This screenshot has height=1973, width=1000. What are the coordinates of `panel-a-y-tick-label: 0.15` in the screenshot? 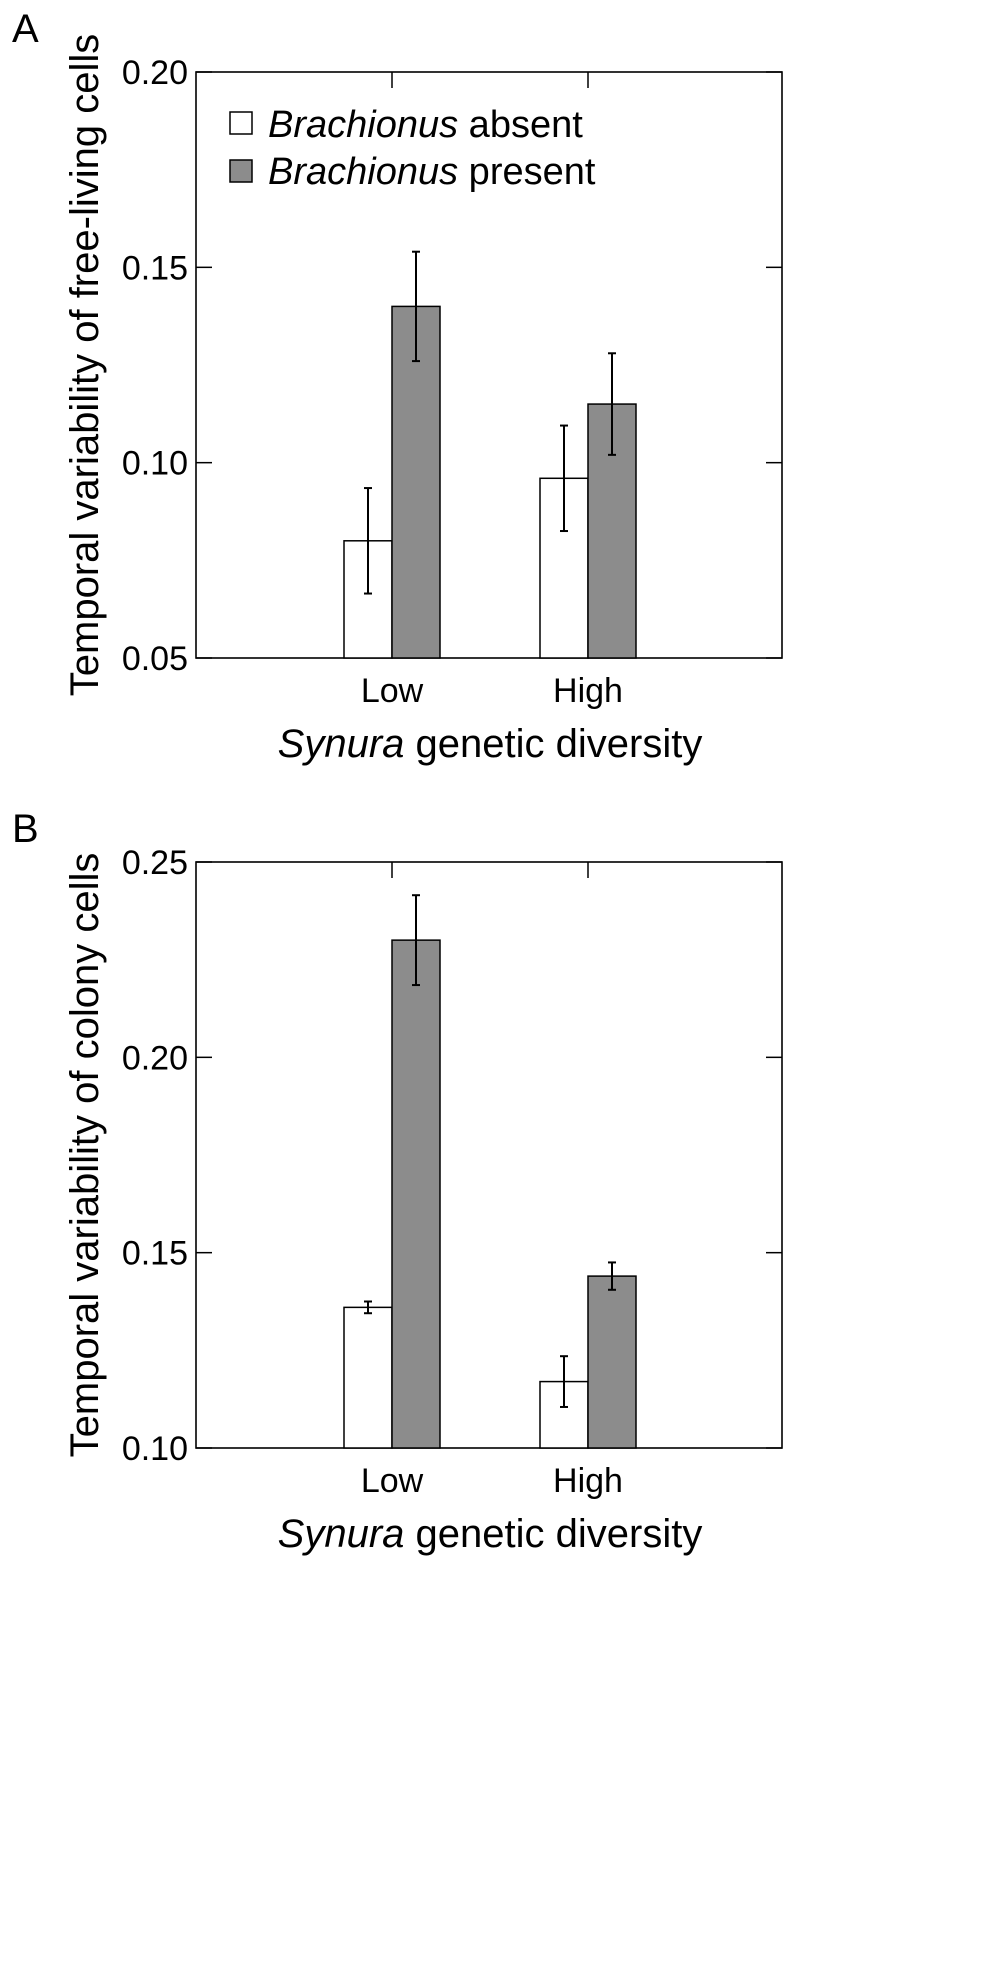 It's located at (155, 268).